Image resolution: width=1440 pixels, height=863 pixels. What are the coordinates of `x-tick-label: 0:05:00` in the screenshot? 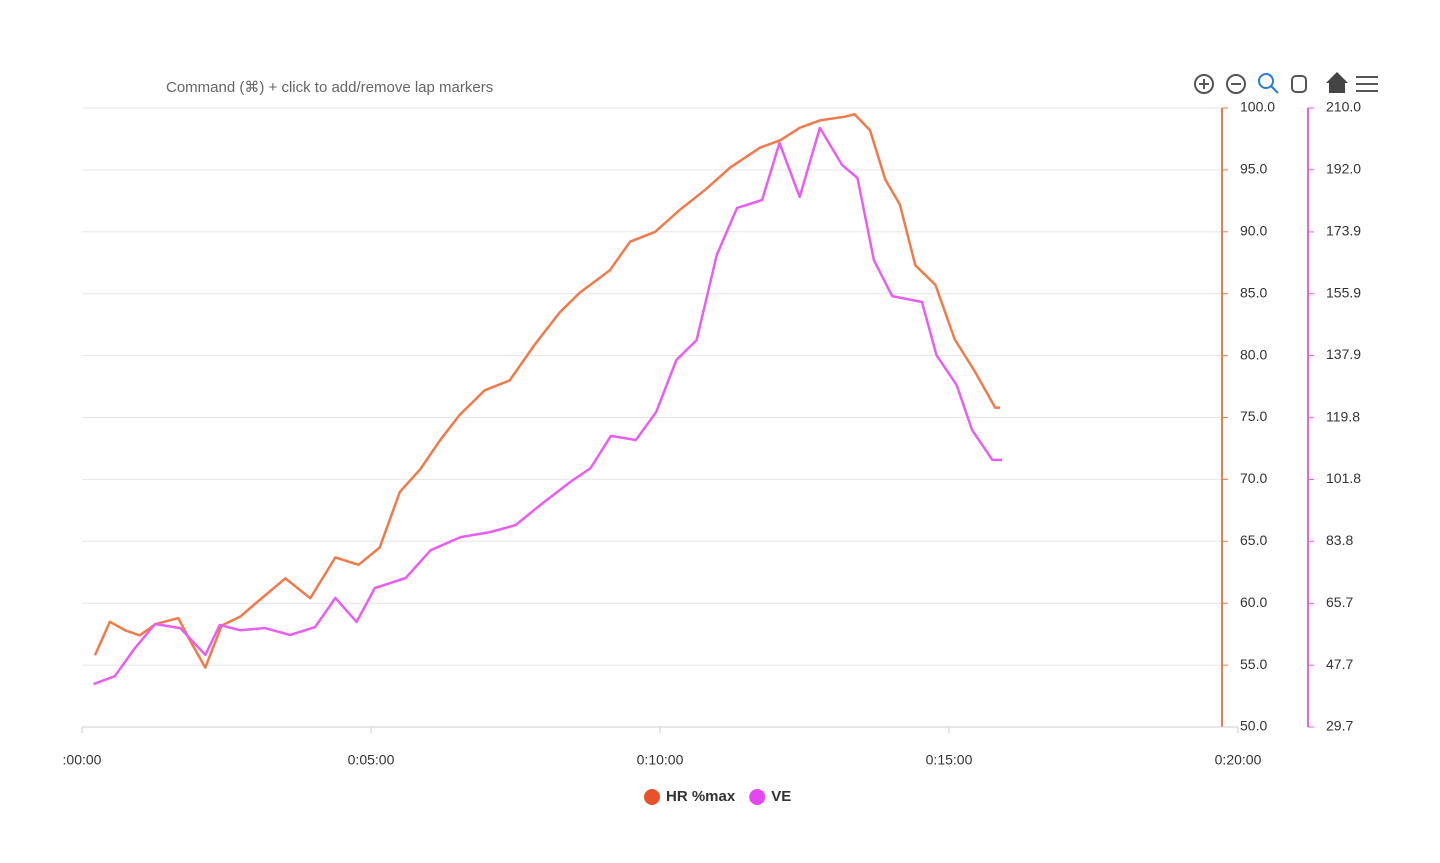 It's located at (371, 760).